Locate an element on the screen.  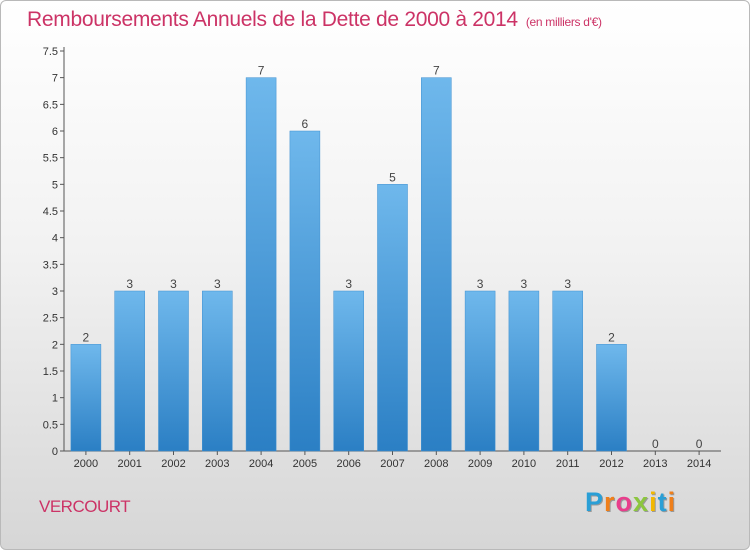
x-tick-label-2014: 2014 is located at coordinates (699, 464).